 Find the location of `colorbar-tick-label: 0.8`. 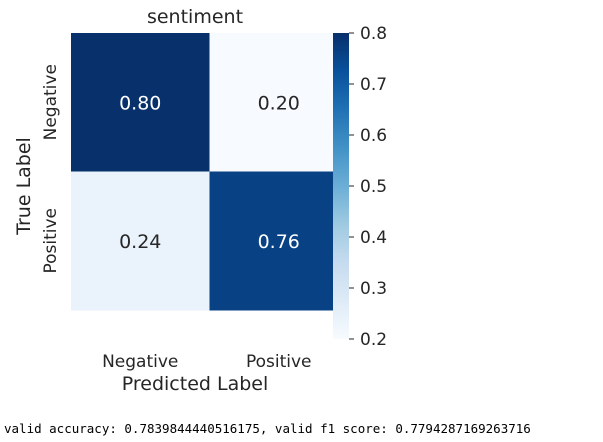

colorbar-tick-label: 0.8 is located at coordinates (373, 34).